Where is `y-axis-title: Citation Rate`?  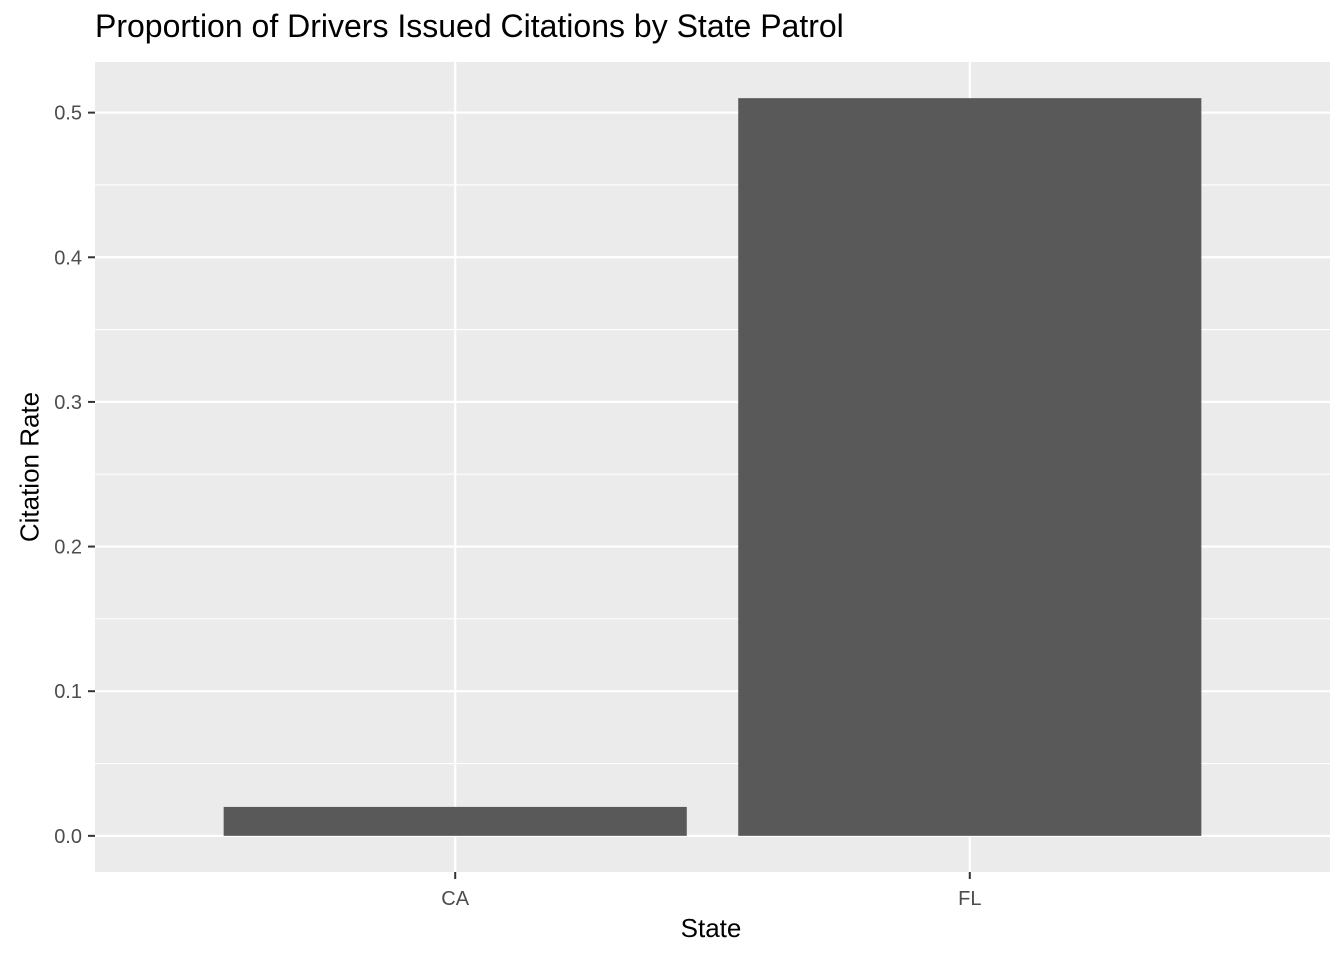
y-axis-title: Citation Rate is located at coordinates (29, 467).